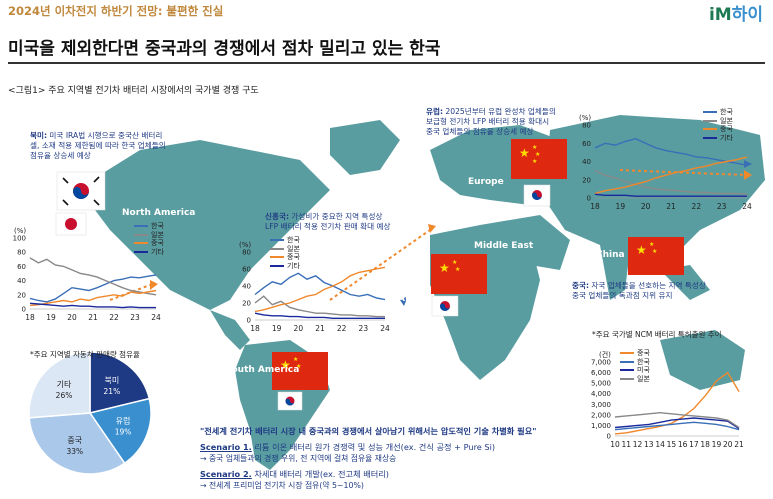  What do you see at coordinates (748, 175) in the screenshot?
I see `eu-arrowhead` at bounding box center [748, 175].